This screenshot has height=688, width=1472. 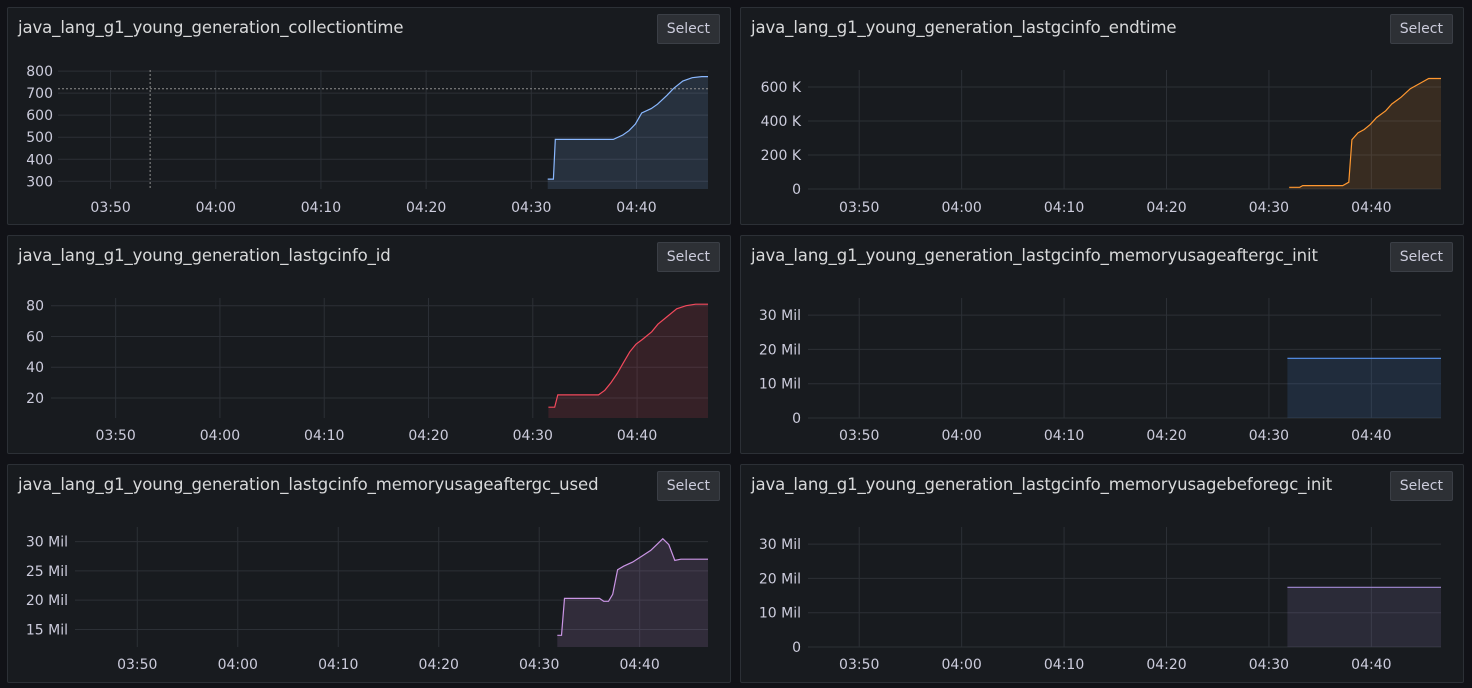 What do you see at coordinates (35, 307) in the screenshot?
I see `y-tick-label: 80` at bounding box center [35, 307].